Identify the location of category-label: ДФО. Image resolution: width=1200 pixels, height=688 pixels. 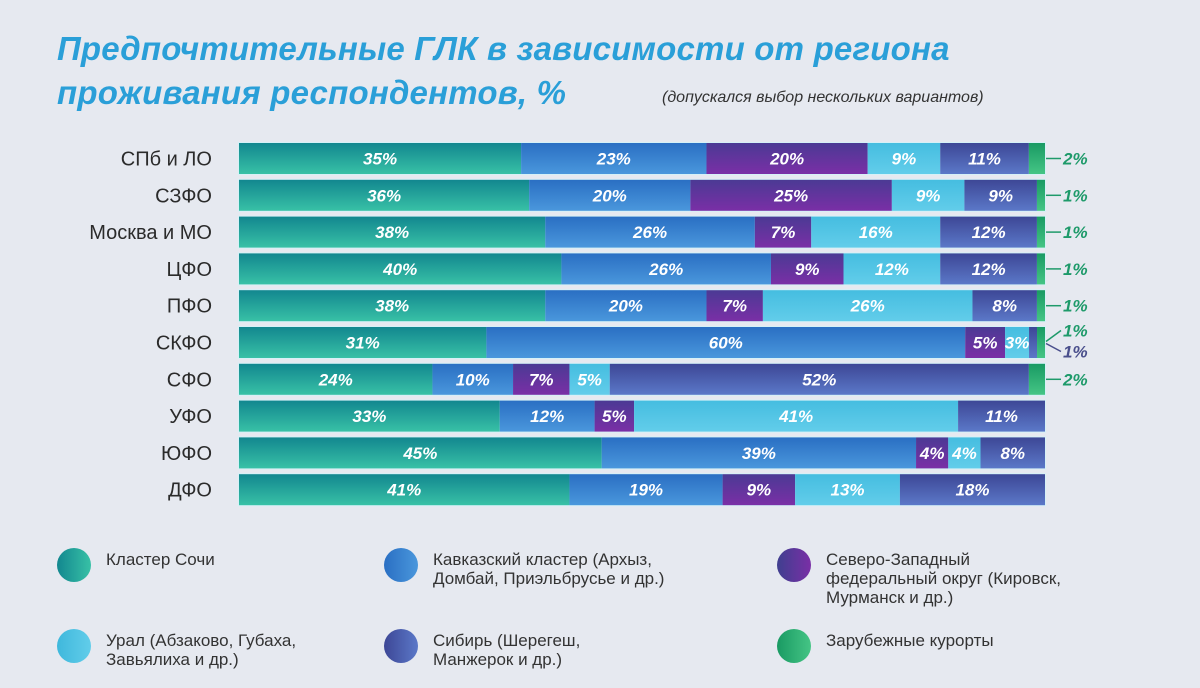
(190, 491).